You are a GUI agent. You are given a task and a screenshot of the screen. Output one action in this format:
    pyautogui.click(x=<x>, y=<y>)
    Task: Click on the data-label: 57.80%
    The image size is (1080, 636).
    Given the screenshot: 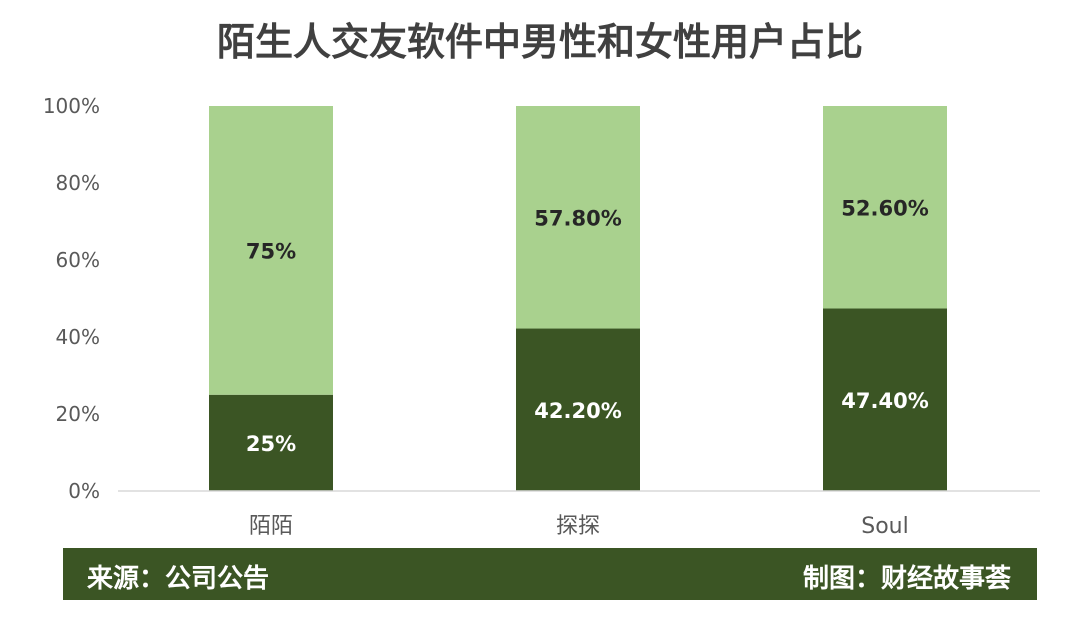 What is the action you would take?
    pyautogui.click(x=577, y=218)
    